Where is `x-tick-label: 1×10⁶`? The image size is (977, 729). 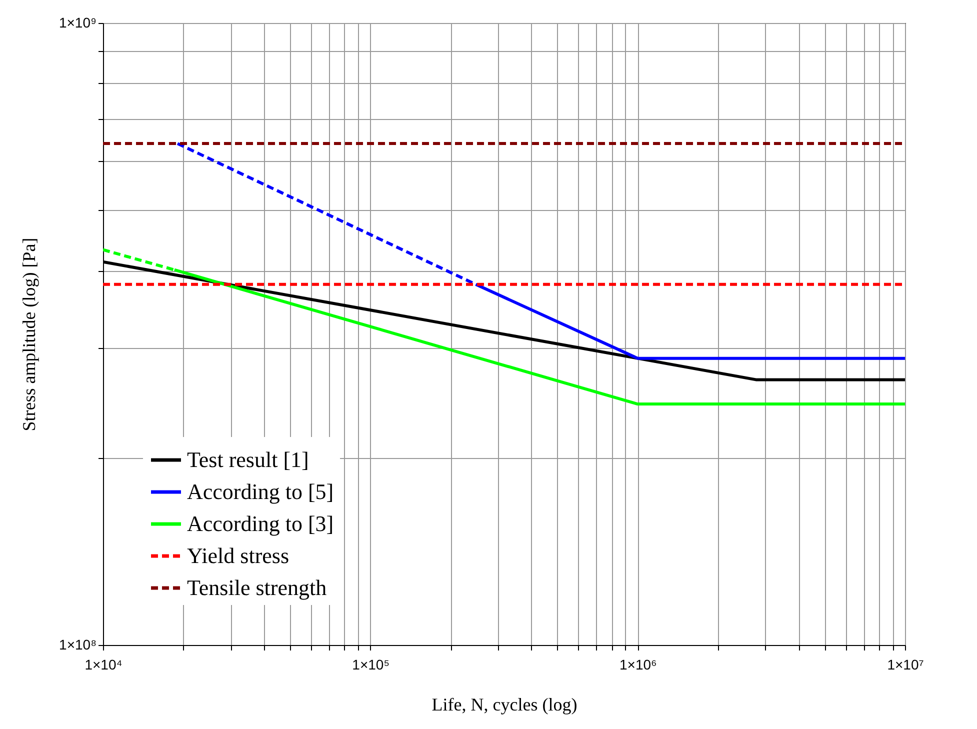 x-tick-label: 1×10⁶ is located at coordinates (638, 664).